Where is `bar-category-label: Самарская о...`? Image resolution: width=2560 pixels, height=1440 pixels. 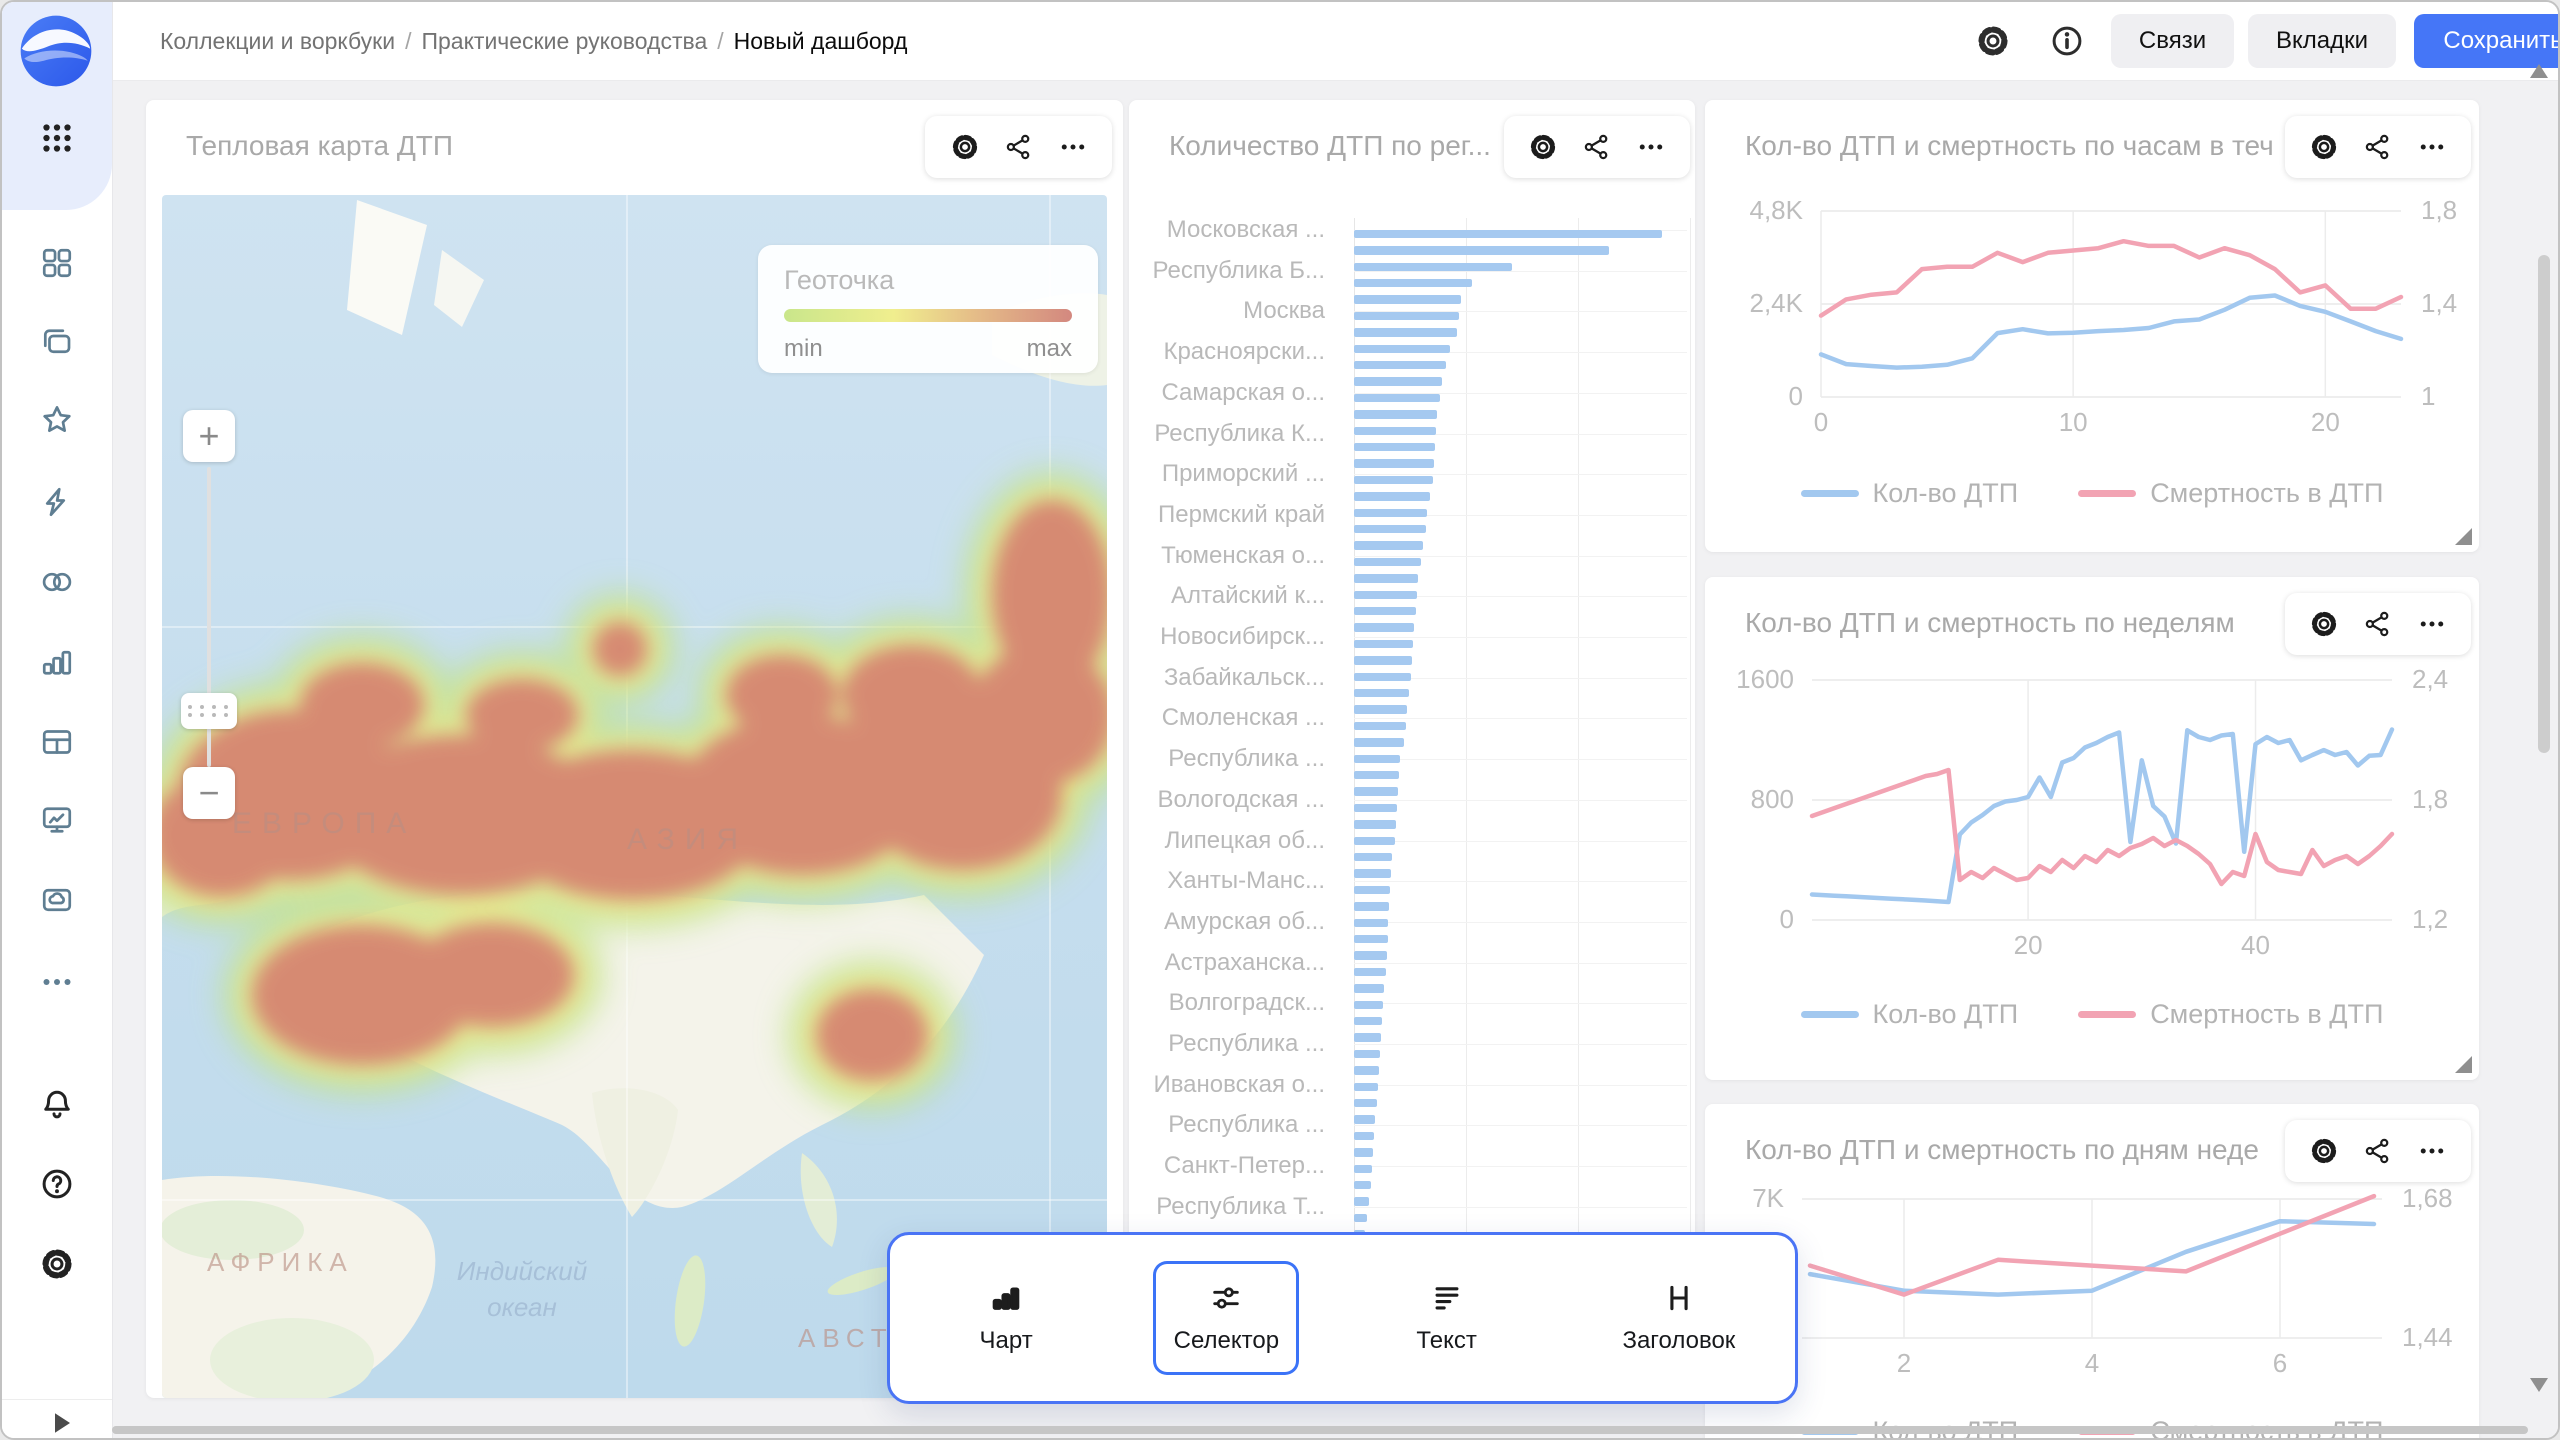
bar-category-label: Самарская о... is located at coordinates (1243, 392).